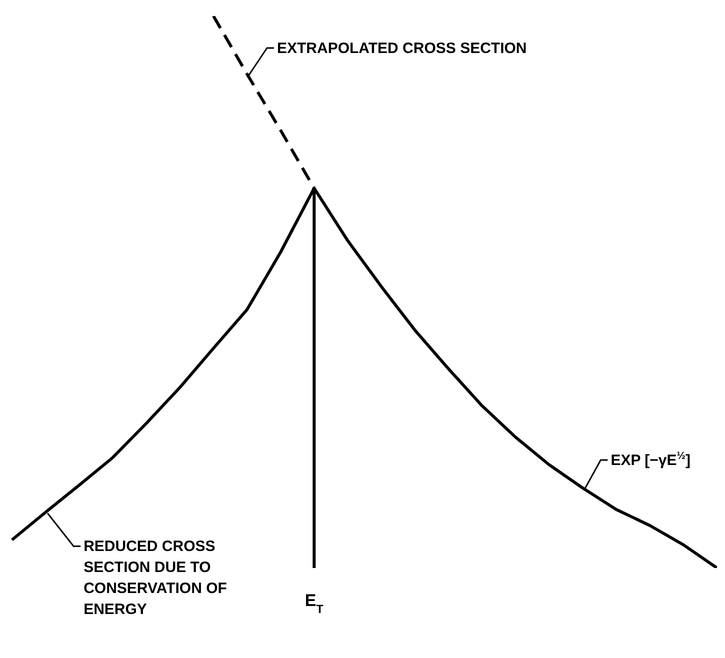  Describe the element at coordinates (402, 48) in the screenshot. I see `text: EXTRAPOLATED CROSS SECTION` at that location.